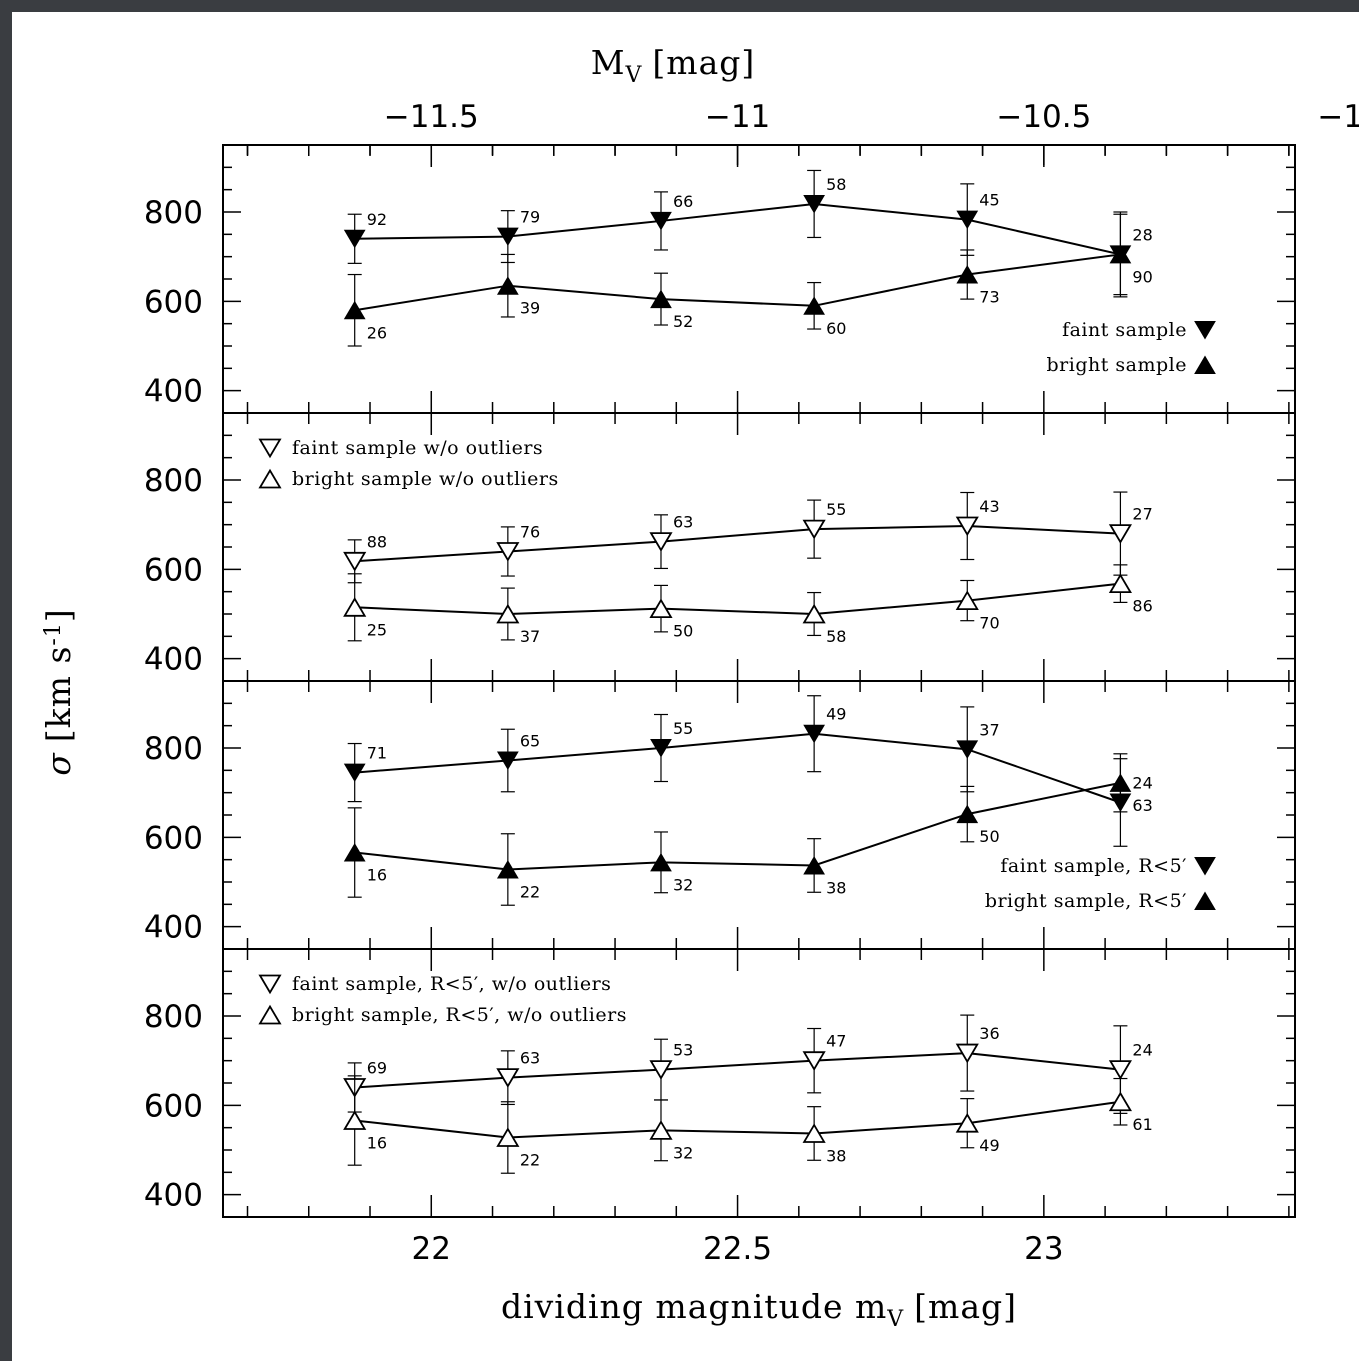  What do you see at coordinates (58, 691) in the screenshot?
I see `y-axis-title: σ[km s-1]` at bounding box center [58, 691].